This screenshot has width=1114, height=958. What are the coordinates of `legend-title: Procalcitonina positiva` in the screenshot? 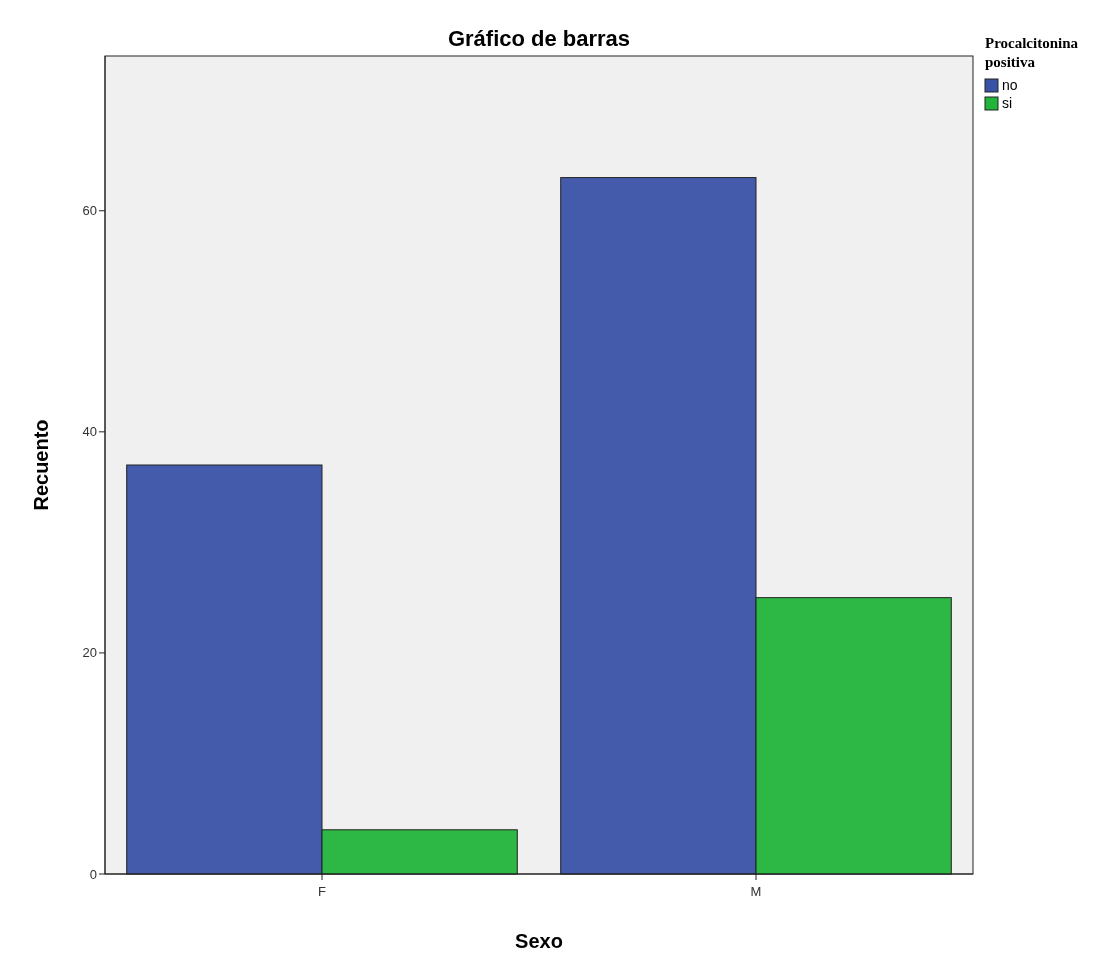 It's located at (1032, 52).